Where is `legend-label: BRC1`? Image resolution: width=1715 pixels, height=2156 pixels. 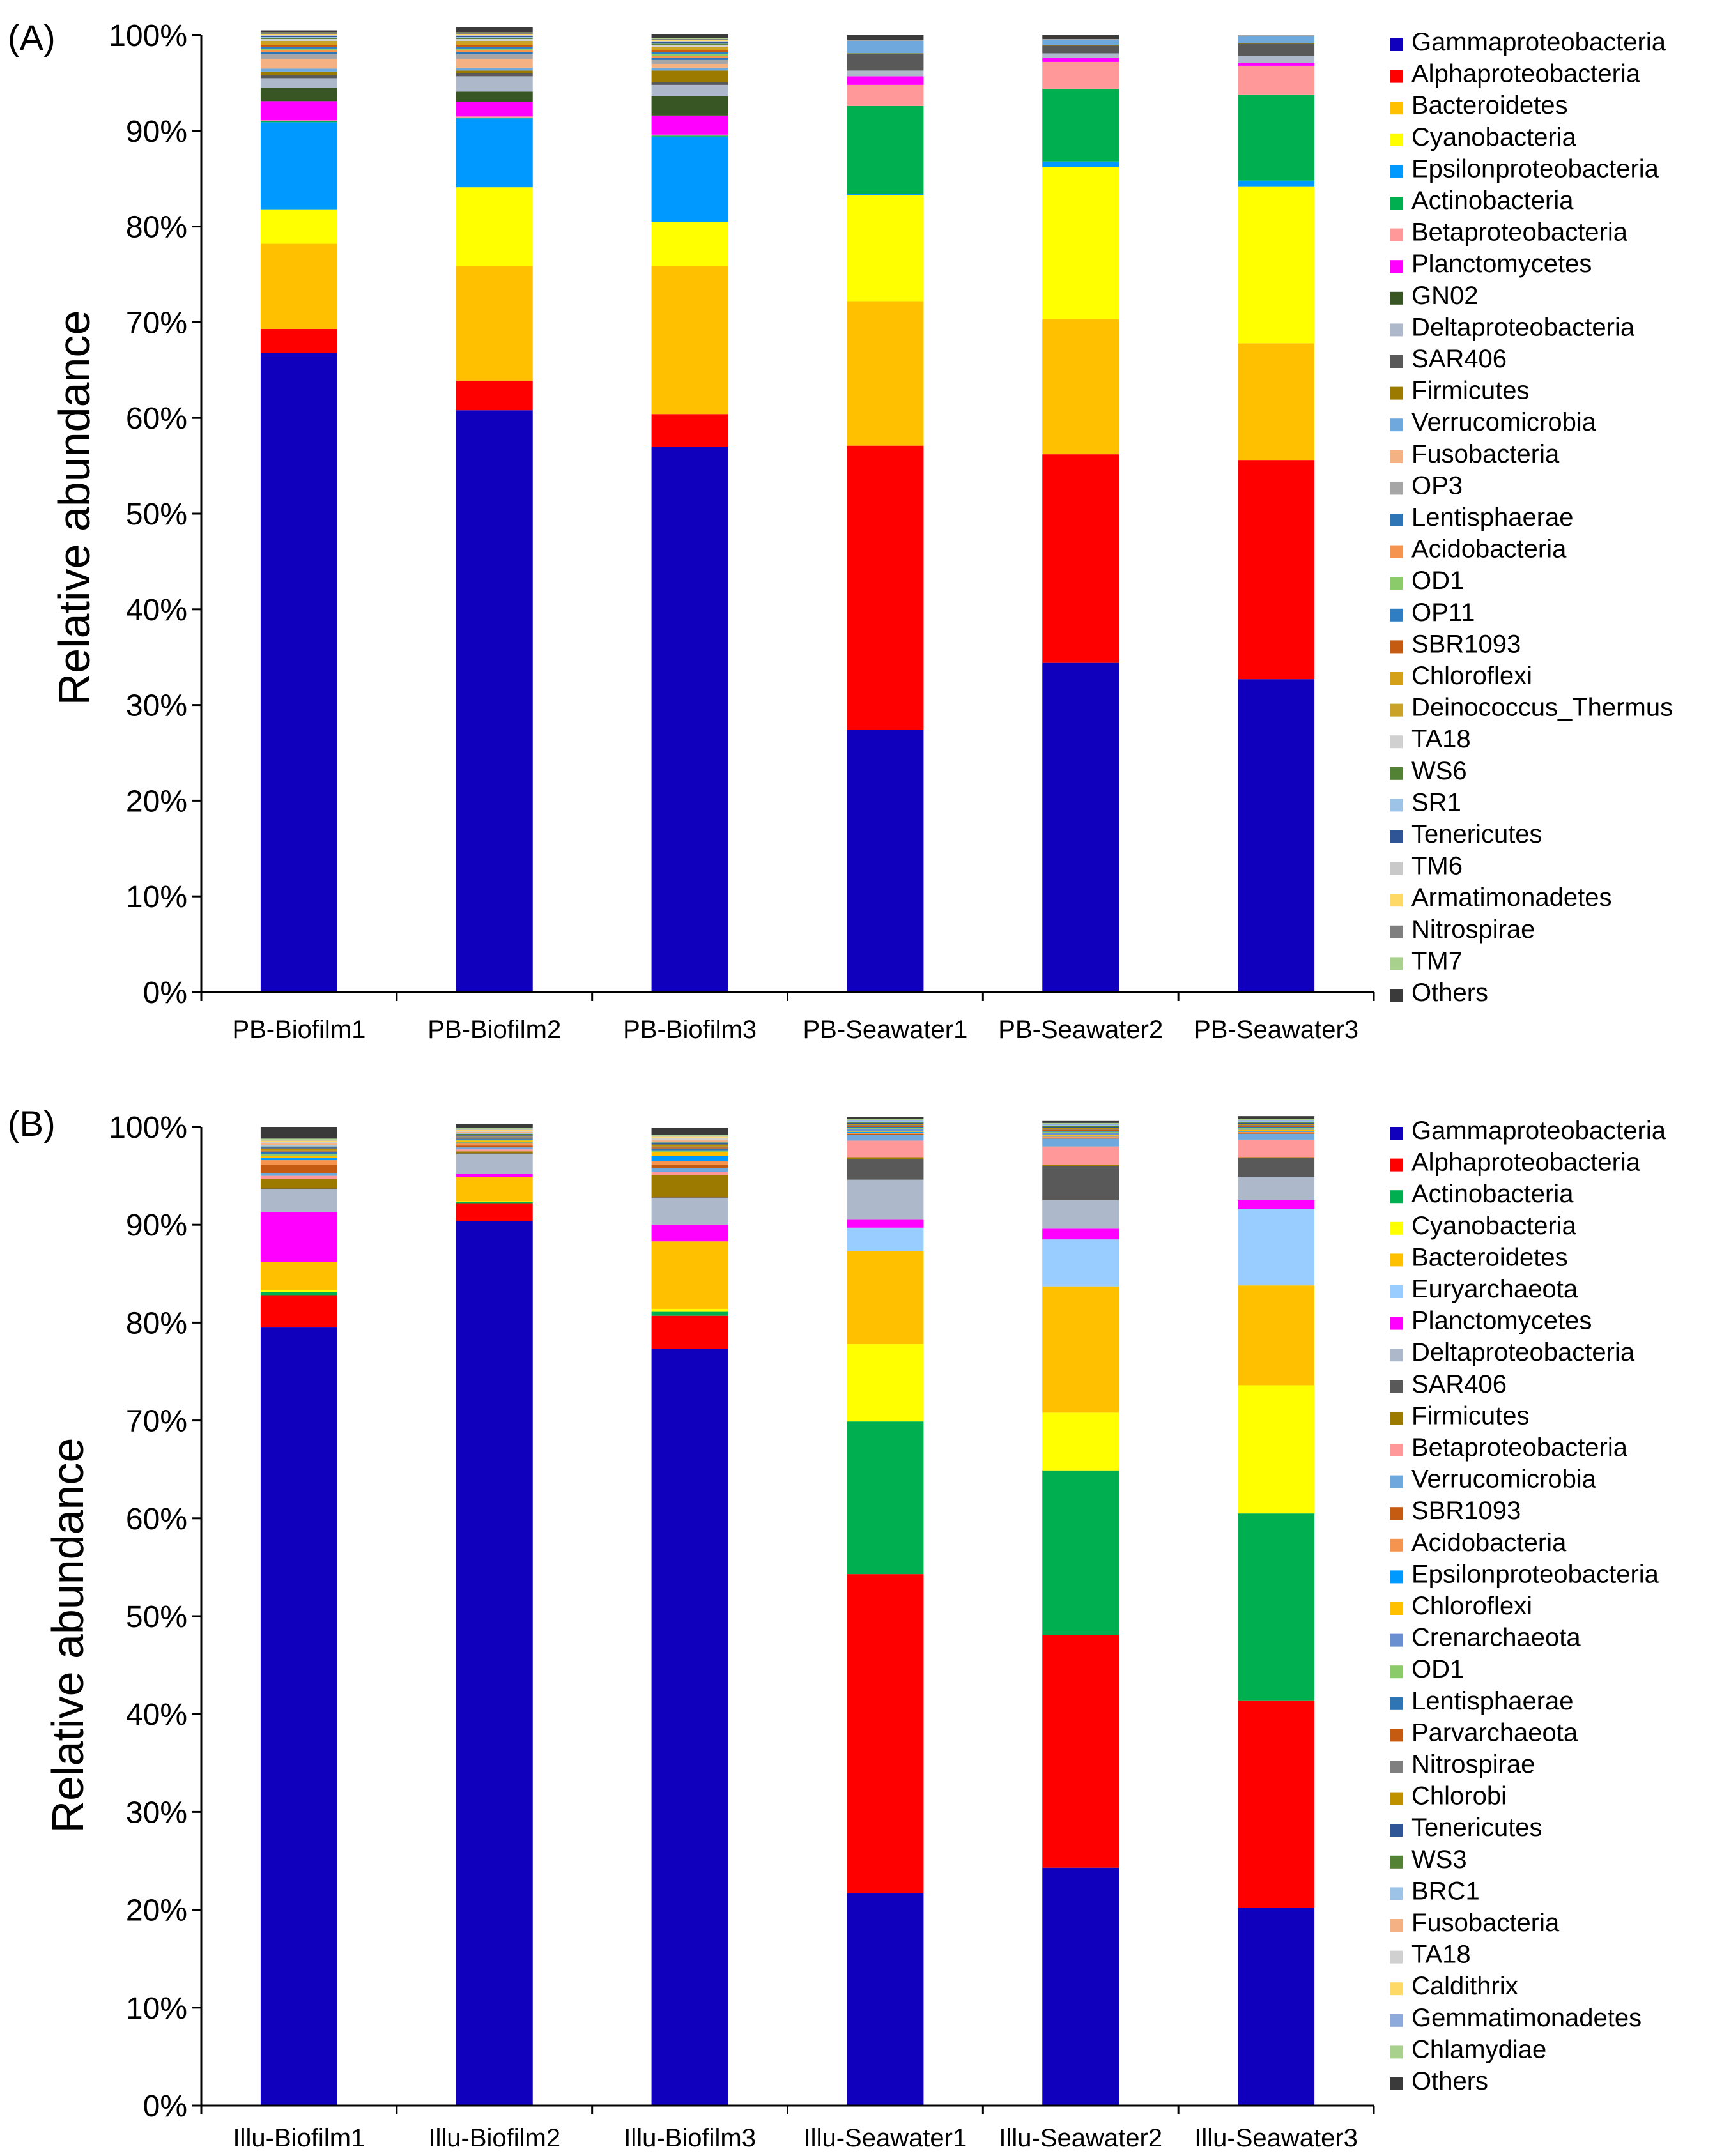
legend-label: BRC1 is located at coordinates (1445, 1891).